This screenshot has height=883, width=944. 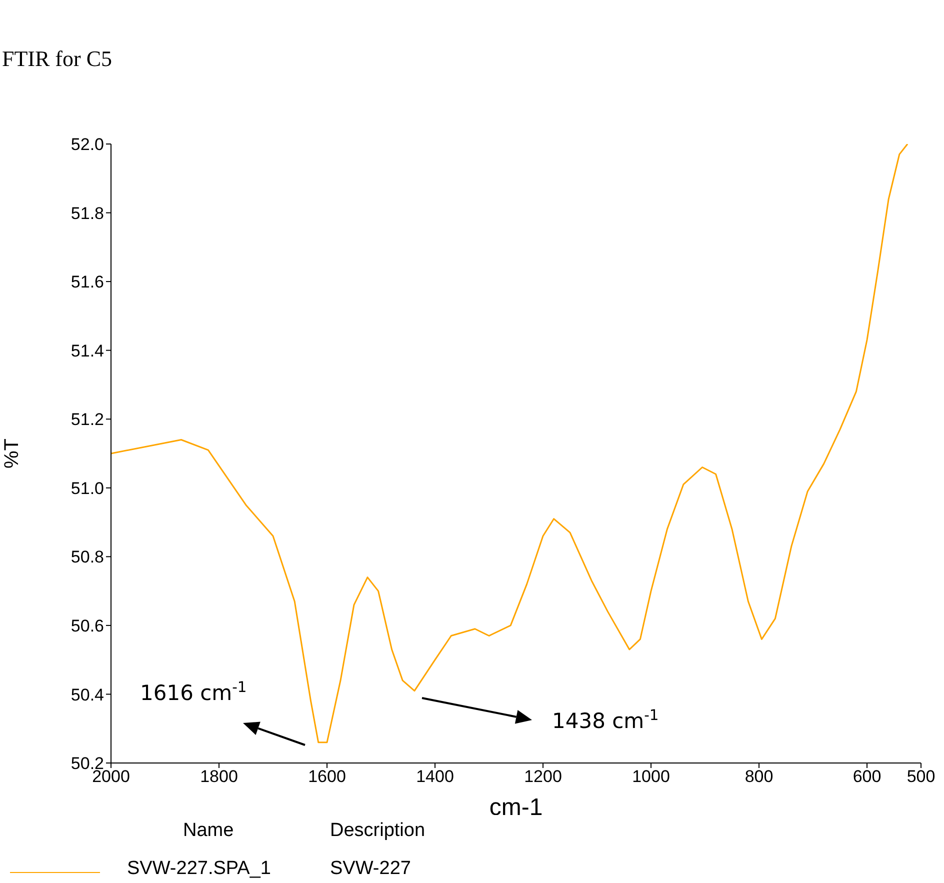 What do you see at coordinates (208, 831) in the screenshot?
I see `legend-title: Name` at bounding box center [208, 831].